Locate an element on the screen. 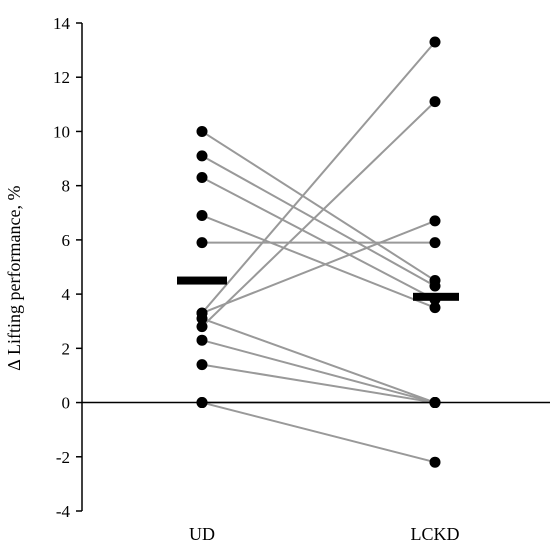 The height and width of the screenshot is (558, 553). category-labels-group: UD LCKD is located at coordinates (324, 534).